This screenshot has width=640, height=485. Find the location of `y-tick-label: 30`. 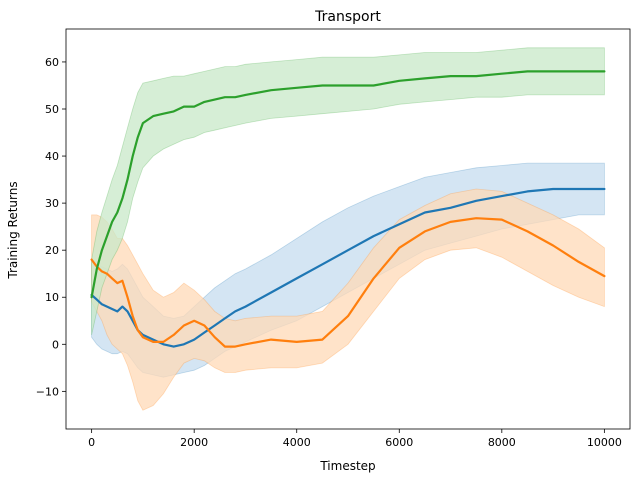

y-tick-label: 30 is located at coordinates (52, 203).